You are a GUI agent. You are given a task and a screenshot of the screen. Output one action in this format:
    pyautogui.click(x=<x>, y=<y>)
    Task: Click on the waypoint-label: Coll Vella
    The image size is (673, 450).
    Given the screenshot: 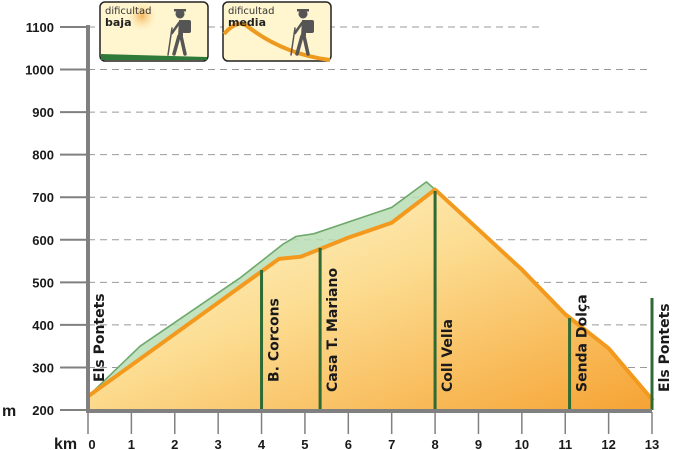 What is the action you would take?
    pyautogui.click(x=448, y=355)
    